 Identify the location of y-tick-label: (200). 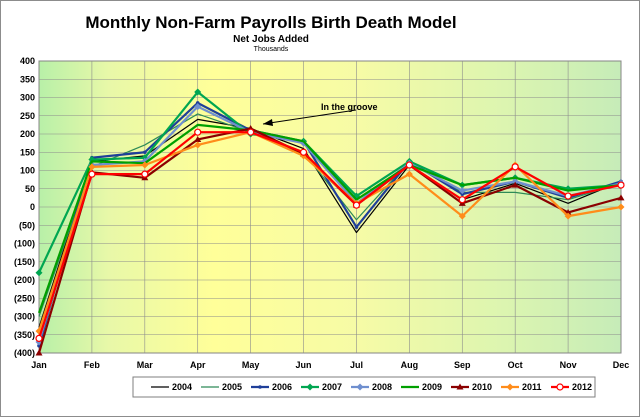
(24, 280).